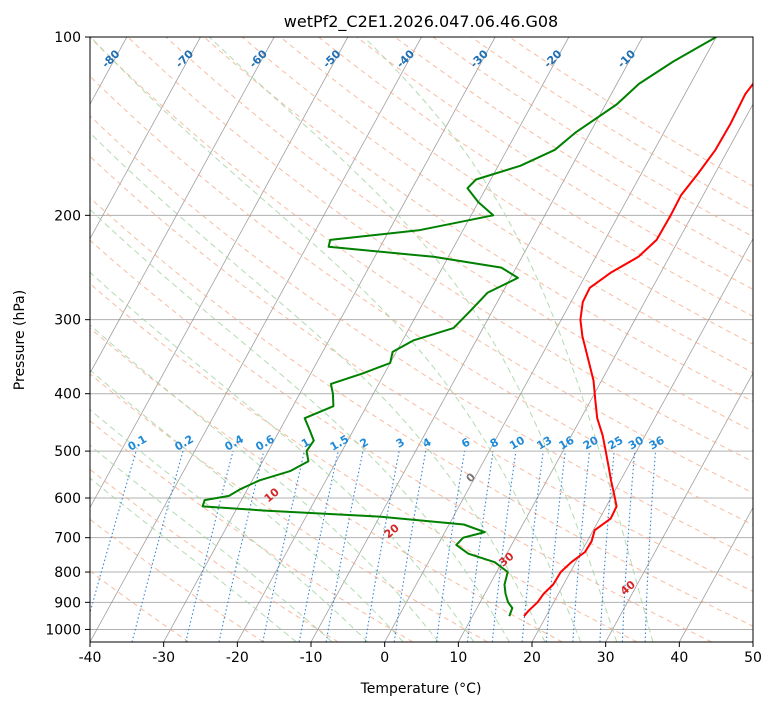 The image size is (775, 708). What do you see at coordinates (67, 539) in the screenshot?
I see `y-tick-label: 700` at bounding box center [67, 539].